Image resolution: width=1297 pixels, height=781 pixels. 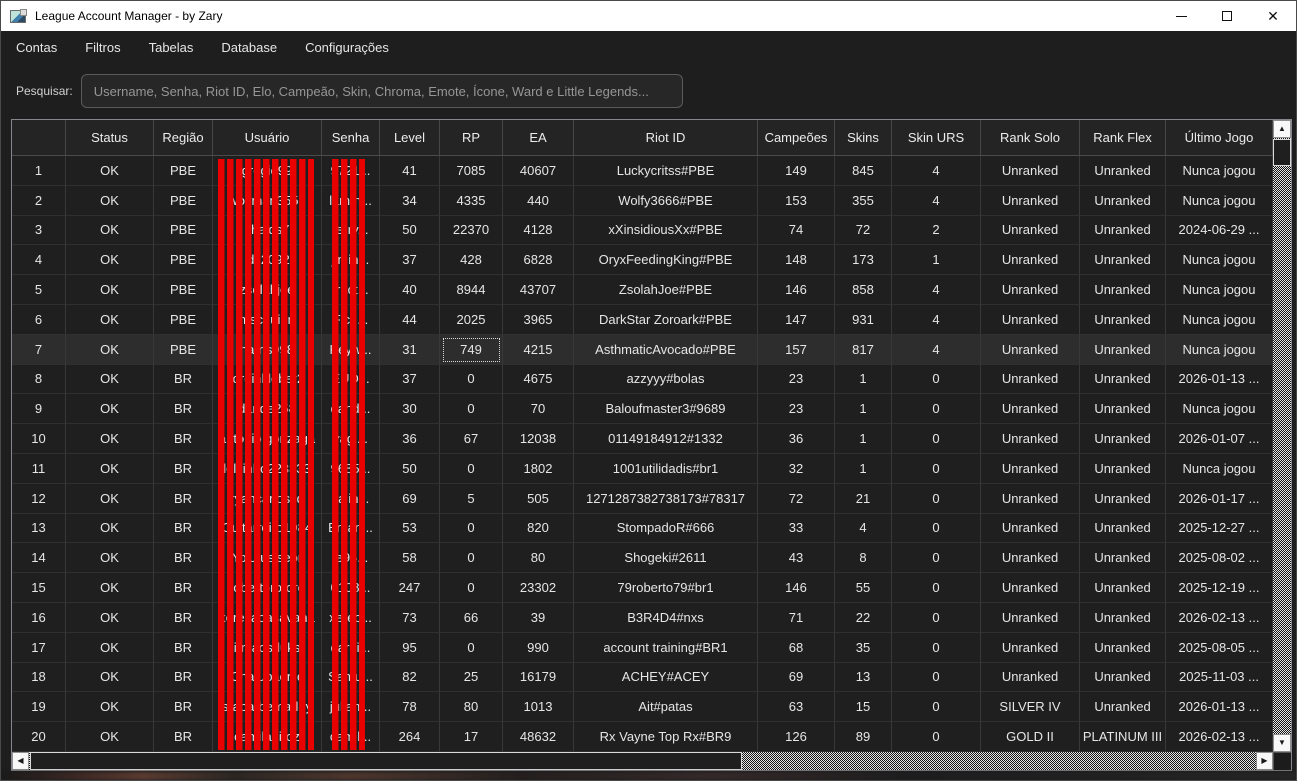 What do you see at coordinates (538, 290) in the screenshot?
I see `cell-ea: 43707` at bounding box center [538, 290].